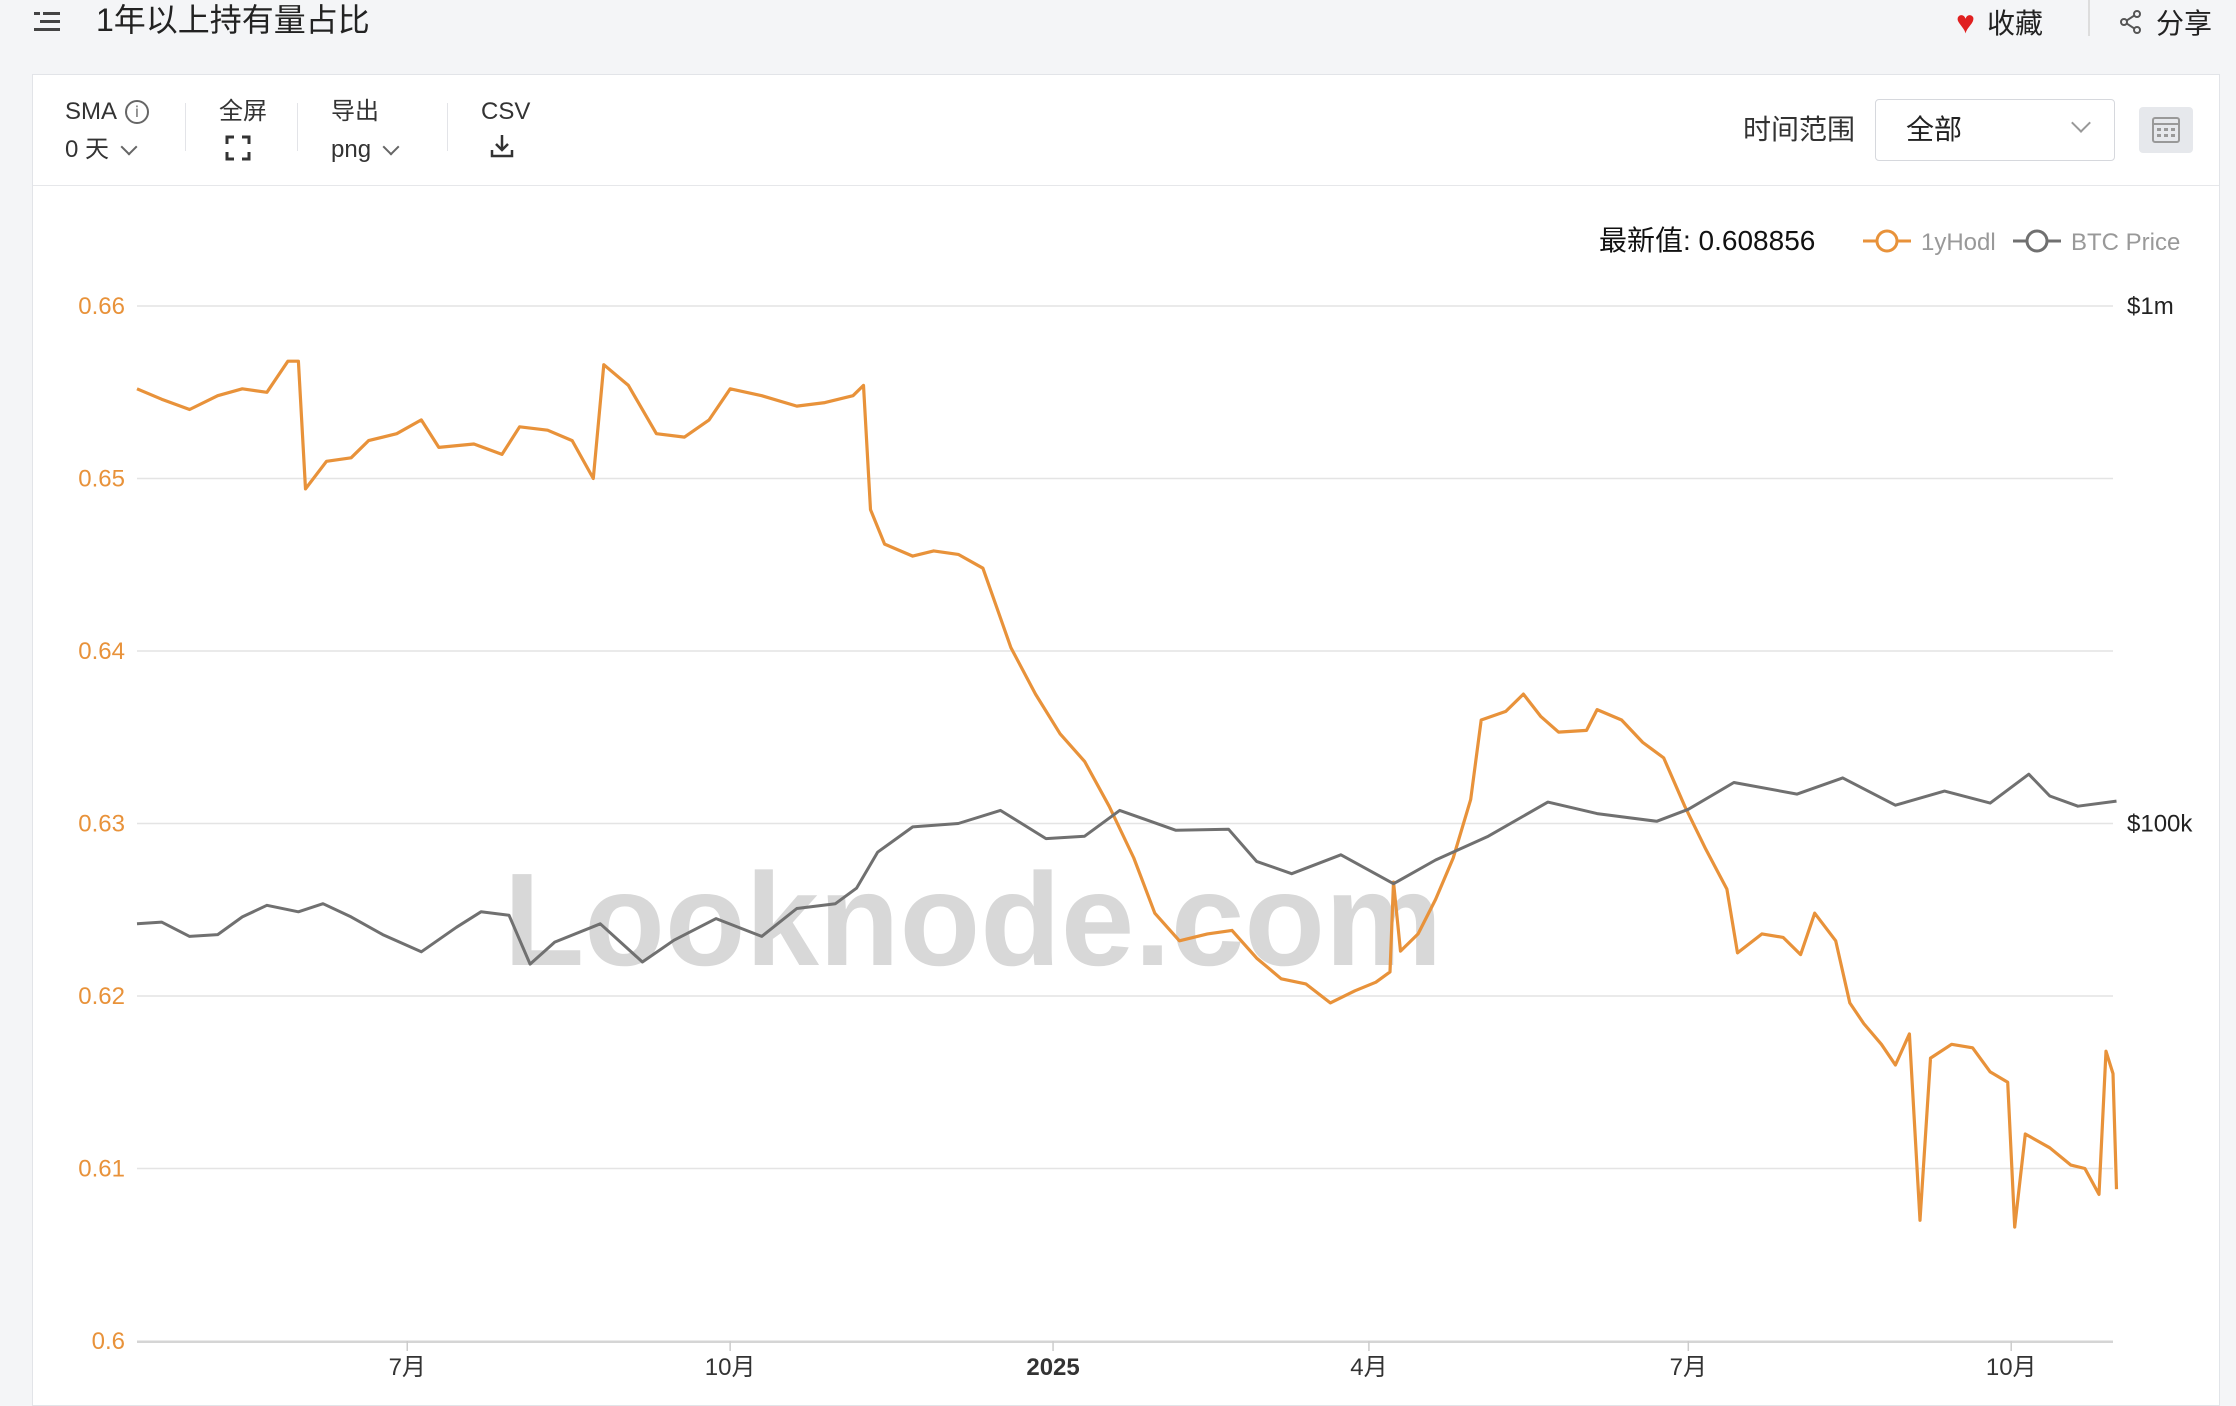 This screenshot has height=1406, width=2236. I want to click on page-title: 1年以上持有量占比, so click(233, 20).